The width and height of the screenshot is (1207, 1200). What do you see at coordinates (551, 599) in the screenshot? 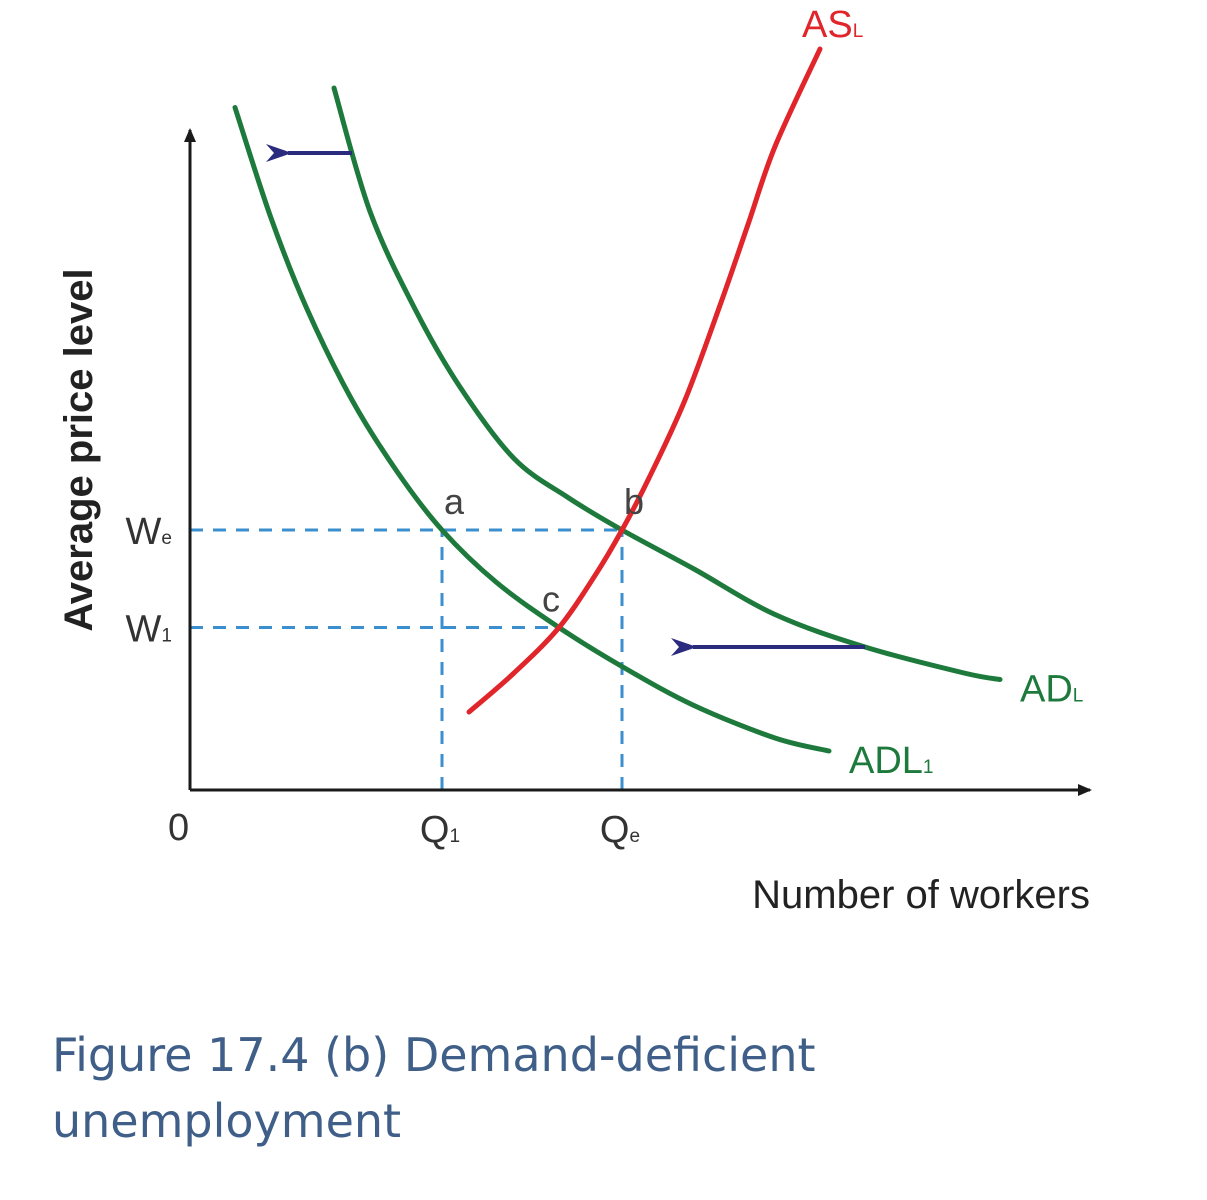
I see `point-label-c: c` at bounding box center [551, 599].